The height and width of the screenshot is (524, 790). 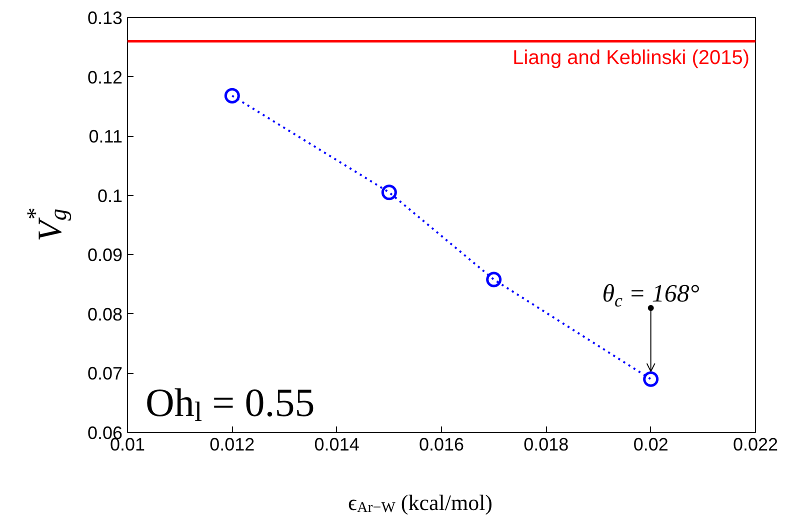 What do you see at coordinates (105, 255) in the screenshot?
I see `y-tick-label: 0.09` at bounding box center [105, 255].